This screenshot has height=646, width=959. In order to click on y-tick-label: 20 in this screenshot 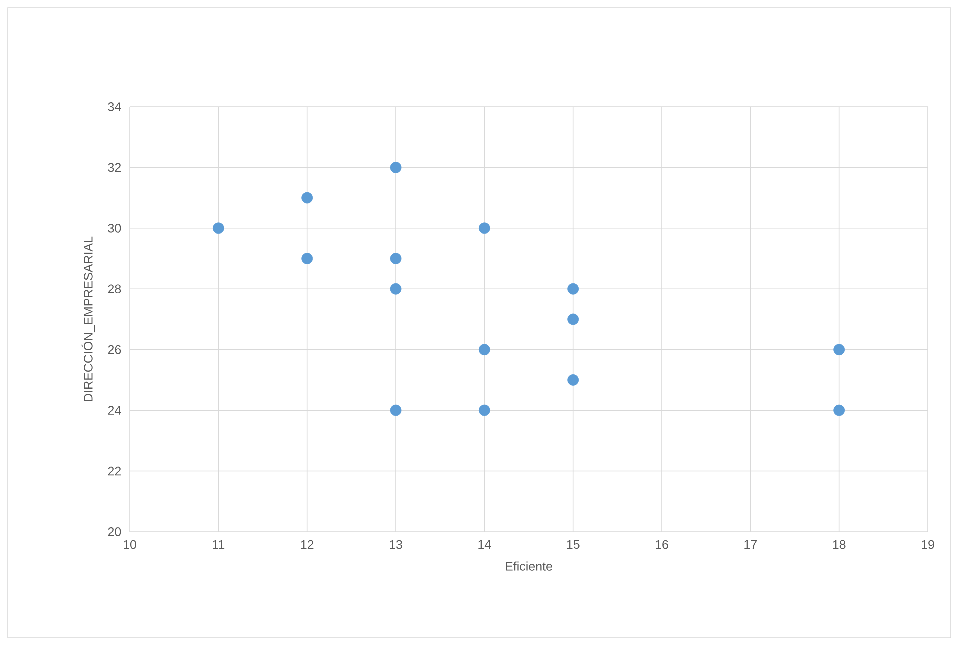, I will do `click(115, 532)`.